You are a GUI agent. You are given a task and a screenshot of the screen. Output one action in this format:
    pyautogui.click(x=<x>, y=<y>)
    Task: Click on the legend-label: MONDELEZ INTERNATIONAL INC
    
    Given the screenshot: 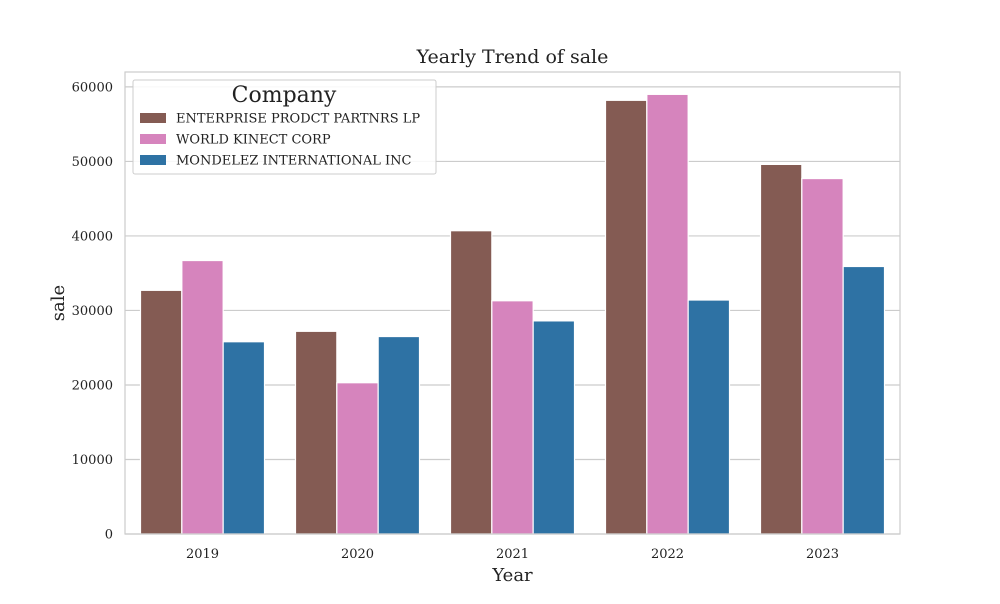 What is the action you would take?
    pyautogui.click(x=294, y=161)
    